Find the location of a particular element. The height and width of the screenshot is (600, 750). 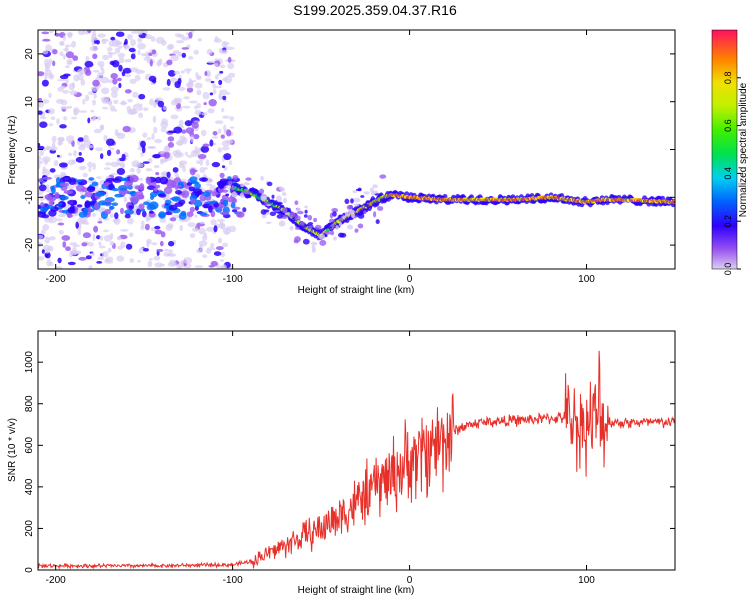

x-tick-label: 0 is located at coordinates (410, 279).